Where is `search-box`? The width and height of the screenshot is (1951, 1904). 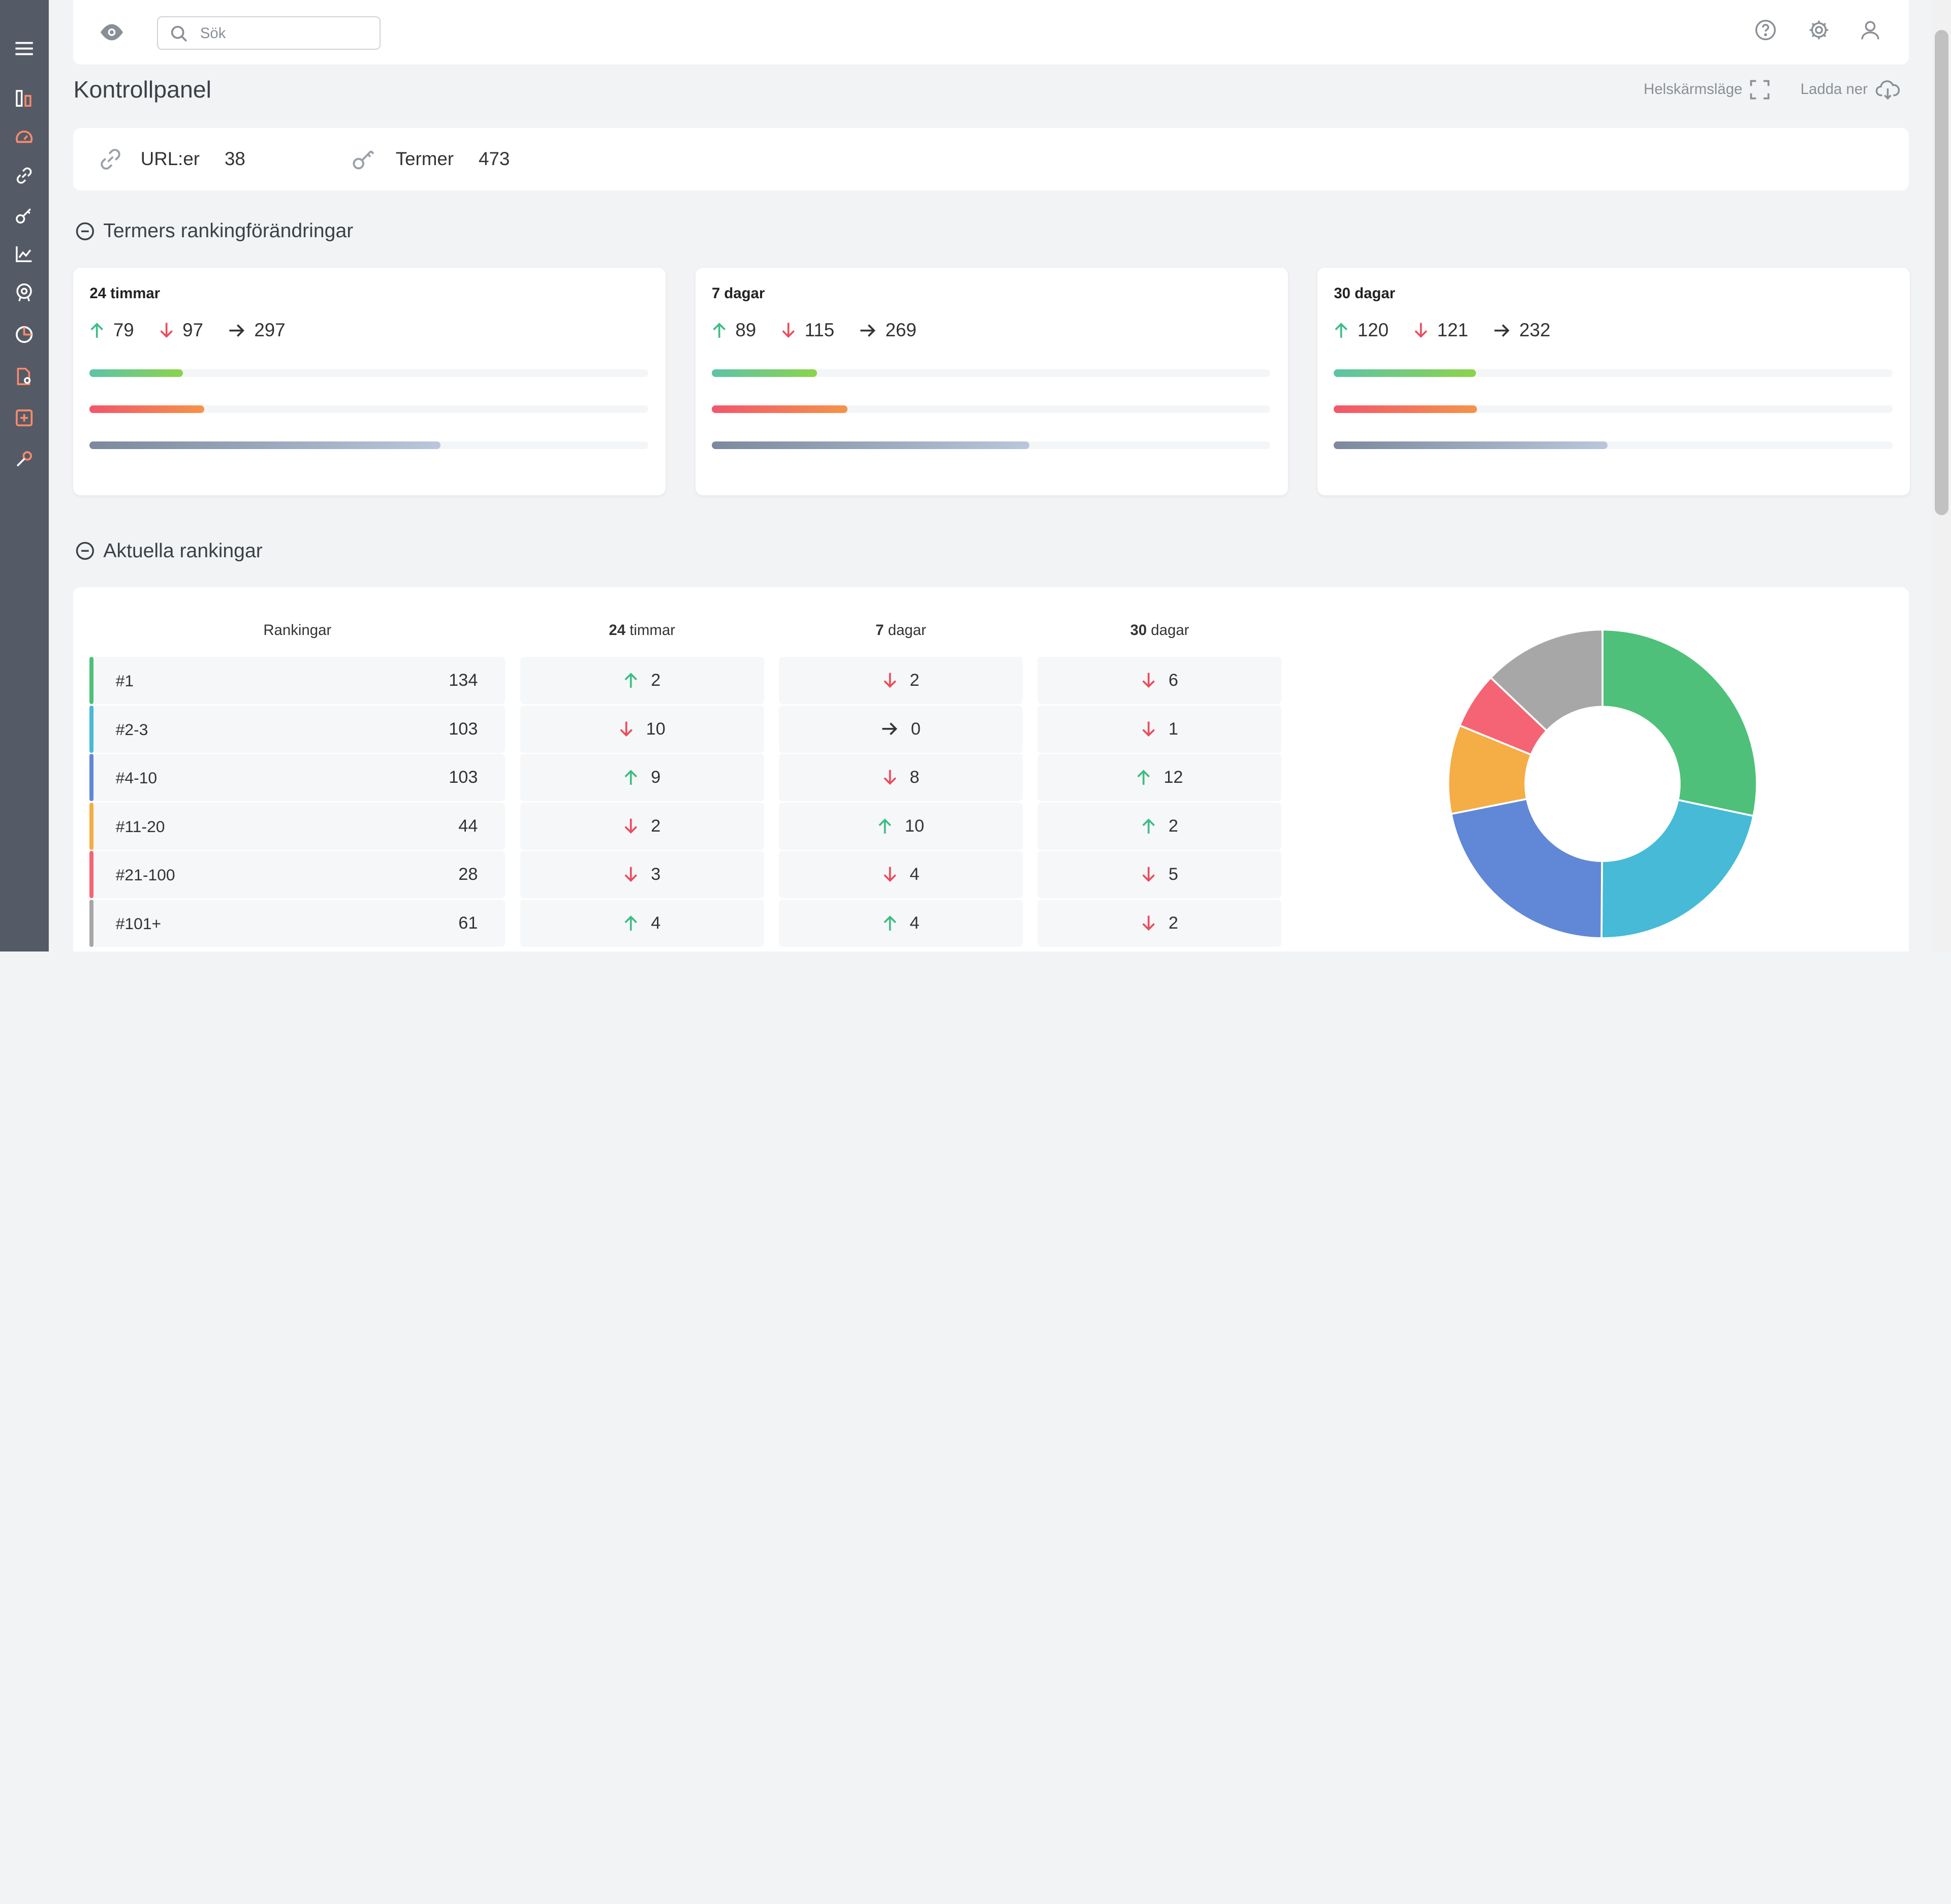
search-box is located at coordinates (268, 33).